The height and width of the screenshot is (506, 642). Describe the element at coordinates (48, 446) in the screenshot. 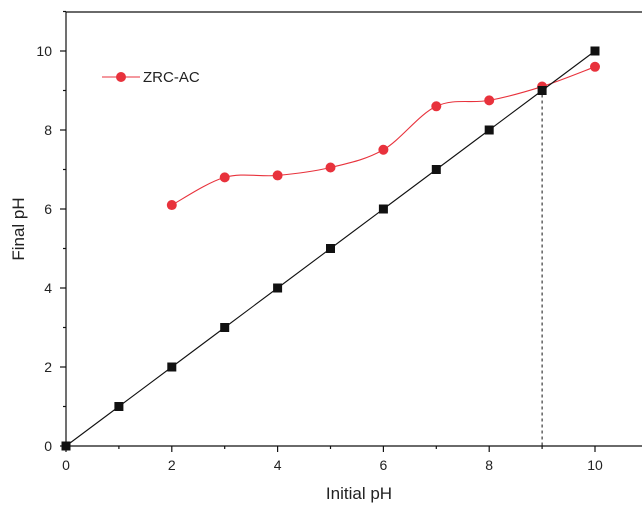

I see `y-tick-label: 0` at that location.